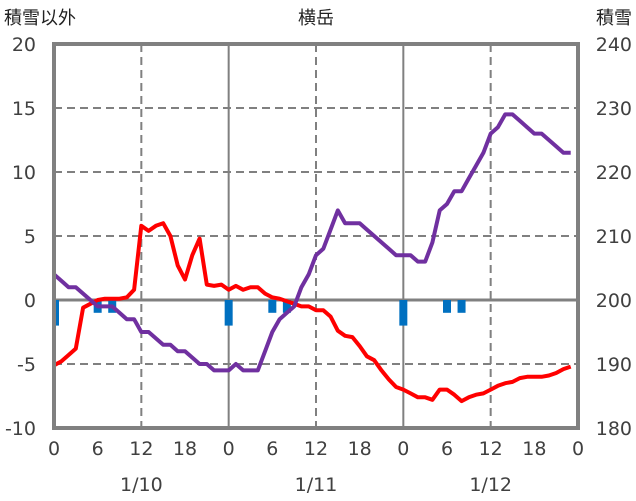  Describe the element at coordinates (614, 429) in the screenshot. I see `right-tick-label: 180` at that location.